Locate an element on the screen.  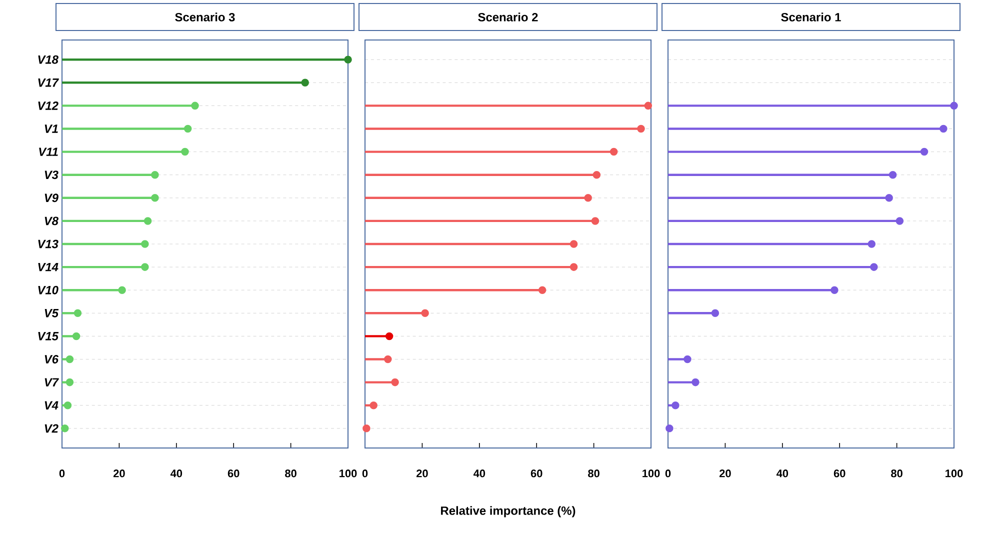
y-tick-label: V9 is located at coordinates (51, 198).